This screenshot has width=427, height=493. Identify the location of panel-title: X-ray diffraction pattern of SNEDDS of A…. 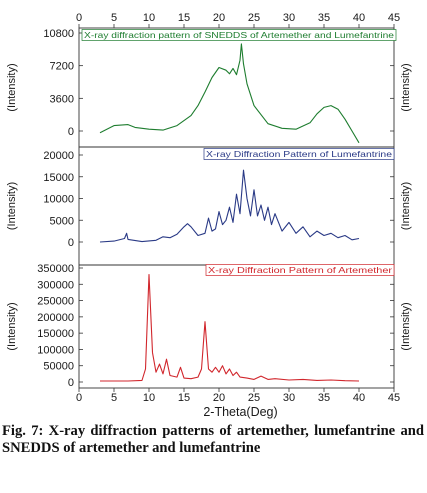
(239, 35).